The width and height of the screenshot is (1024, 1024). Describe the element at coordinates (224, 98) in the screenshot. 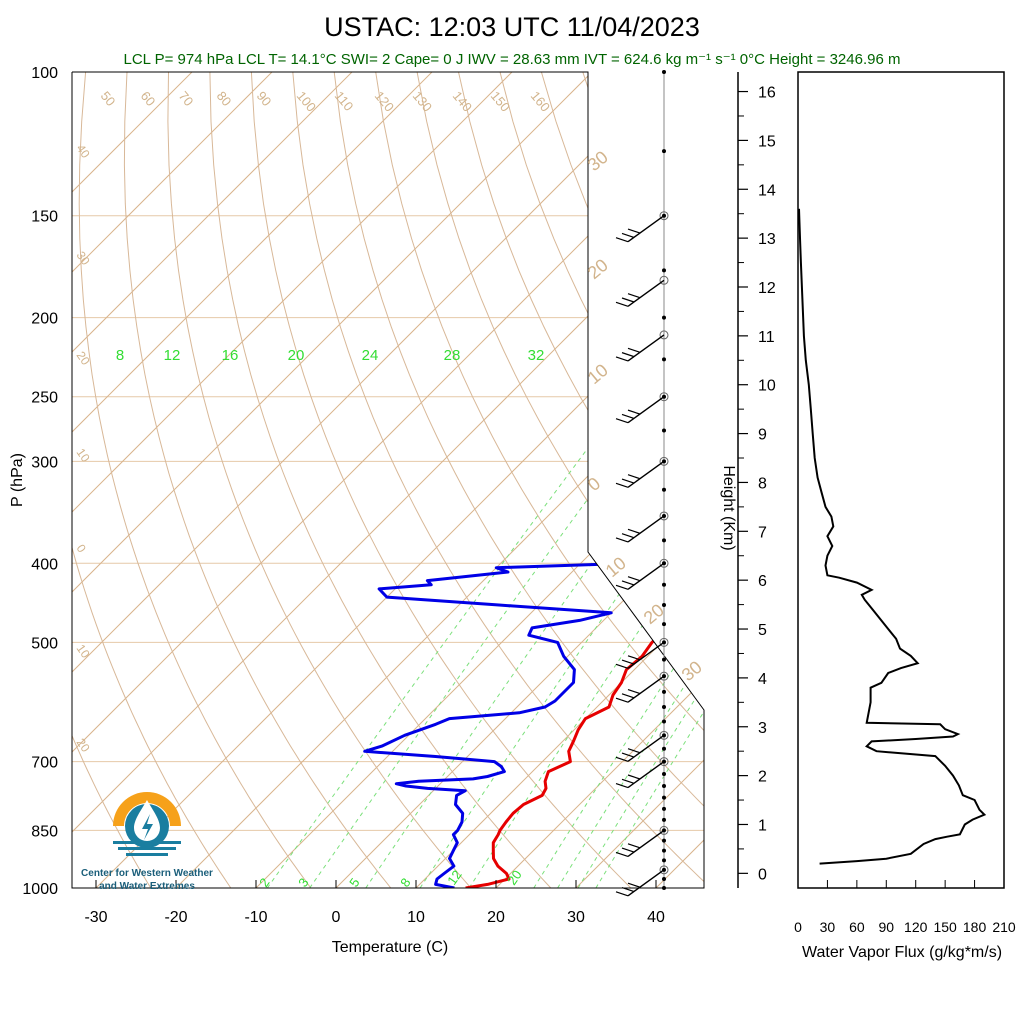

I see `dry-adiabat-label: 80` at that location.